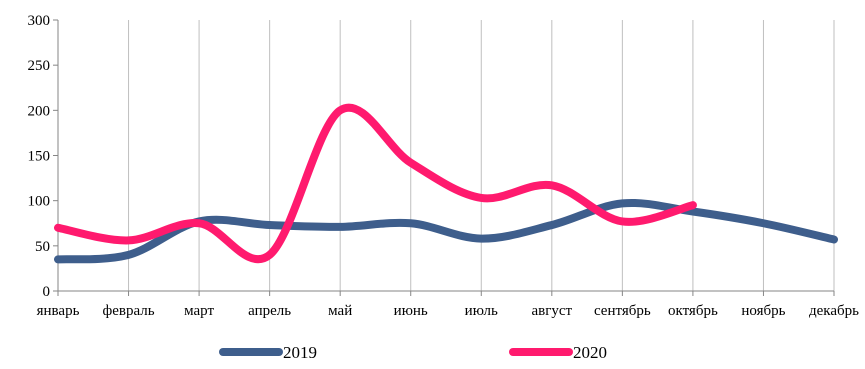  What do you see at coordinates (39, 111) in the screenshot?
I see `y-tick-label: 200` at bounding box center [39, 111].